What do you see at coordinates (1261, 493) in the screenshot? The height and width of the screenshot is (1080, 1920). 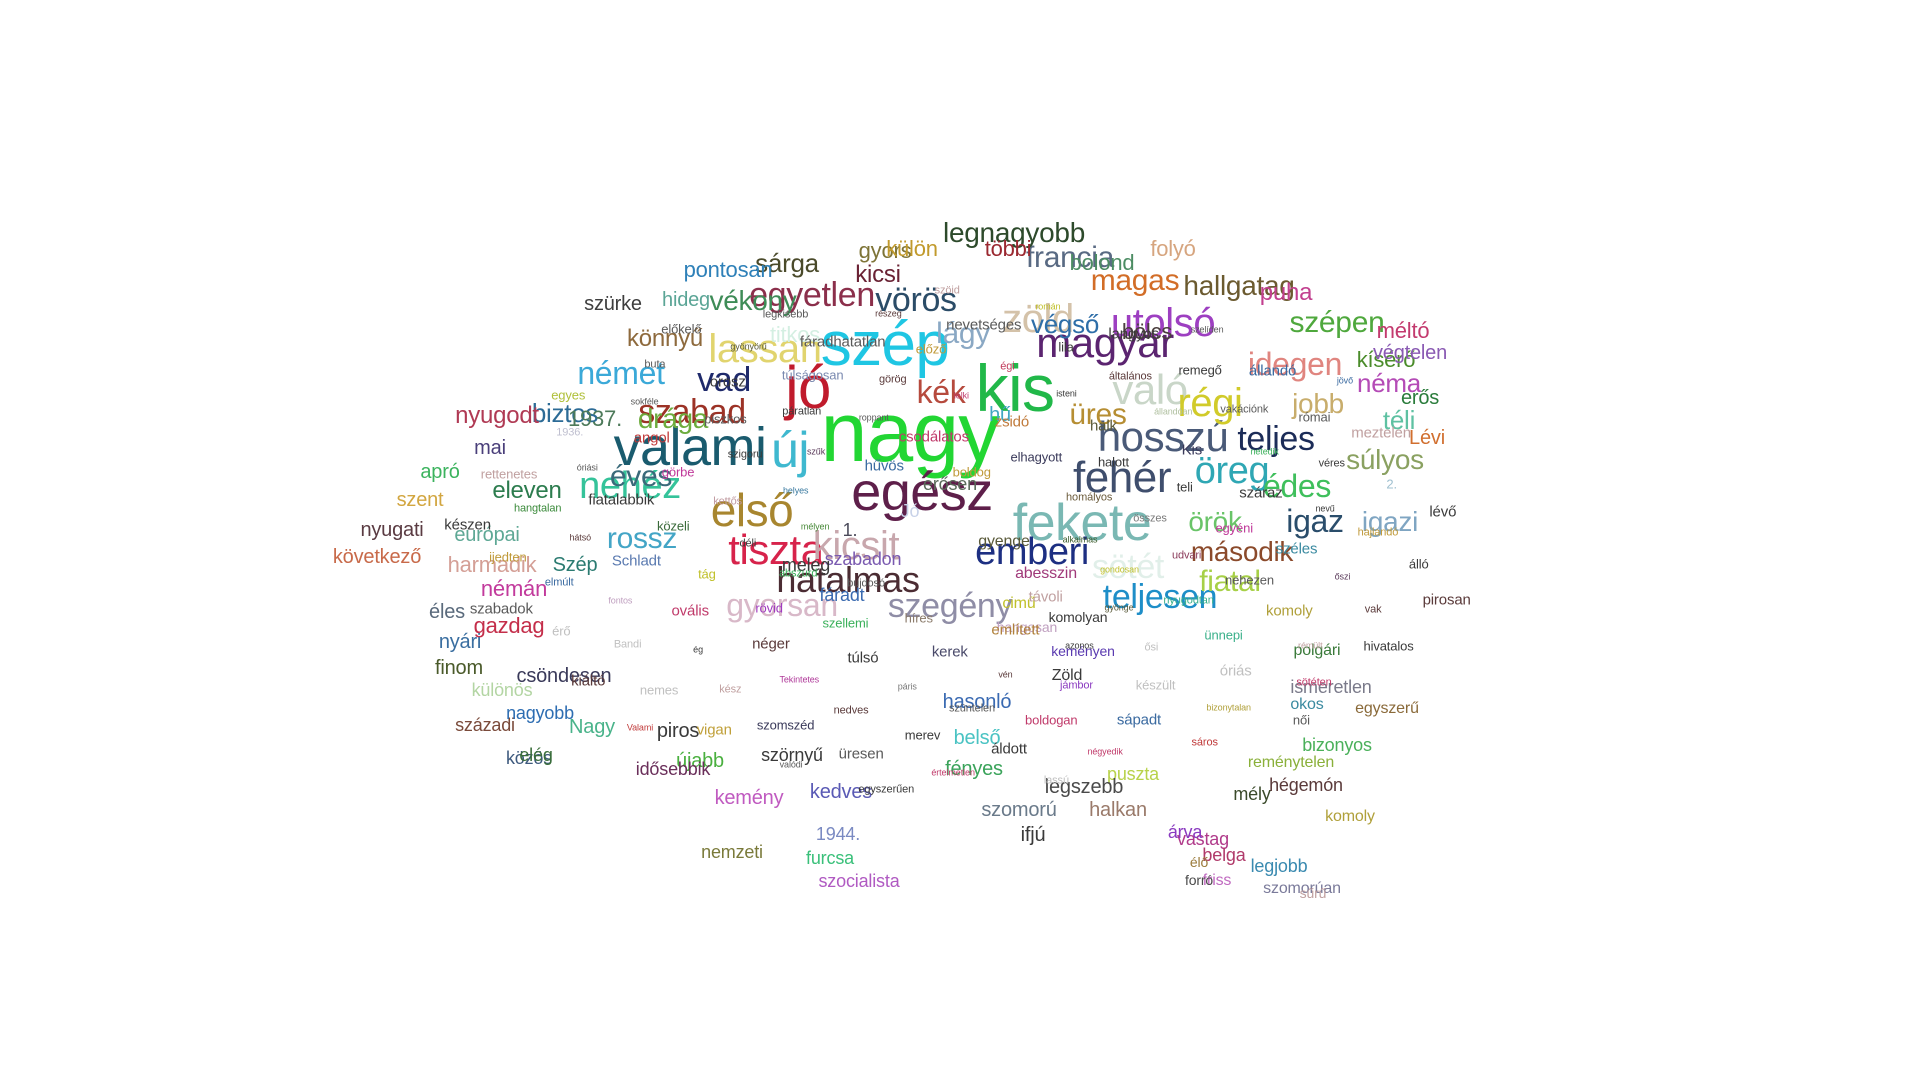 I see `cloud-word: száraz` at bounding box center [1261, 493].